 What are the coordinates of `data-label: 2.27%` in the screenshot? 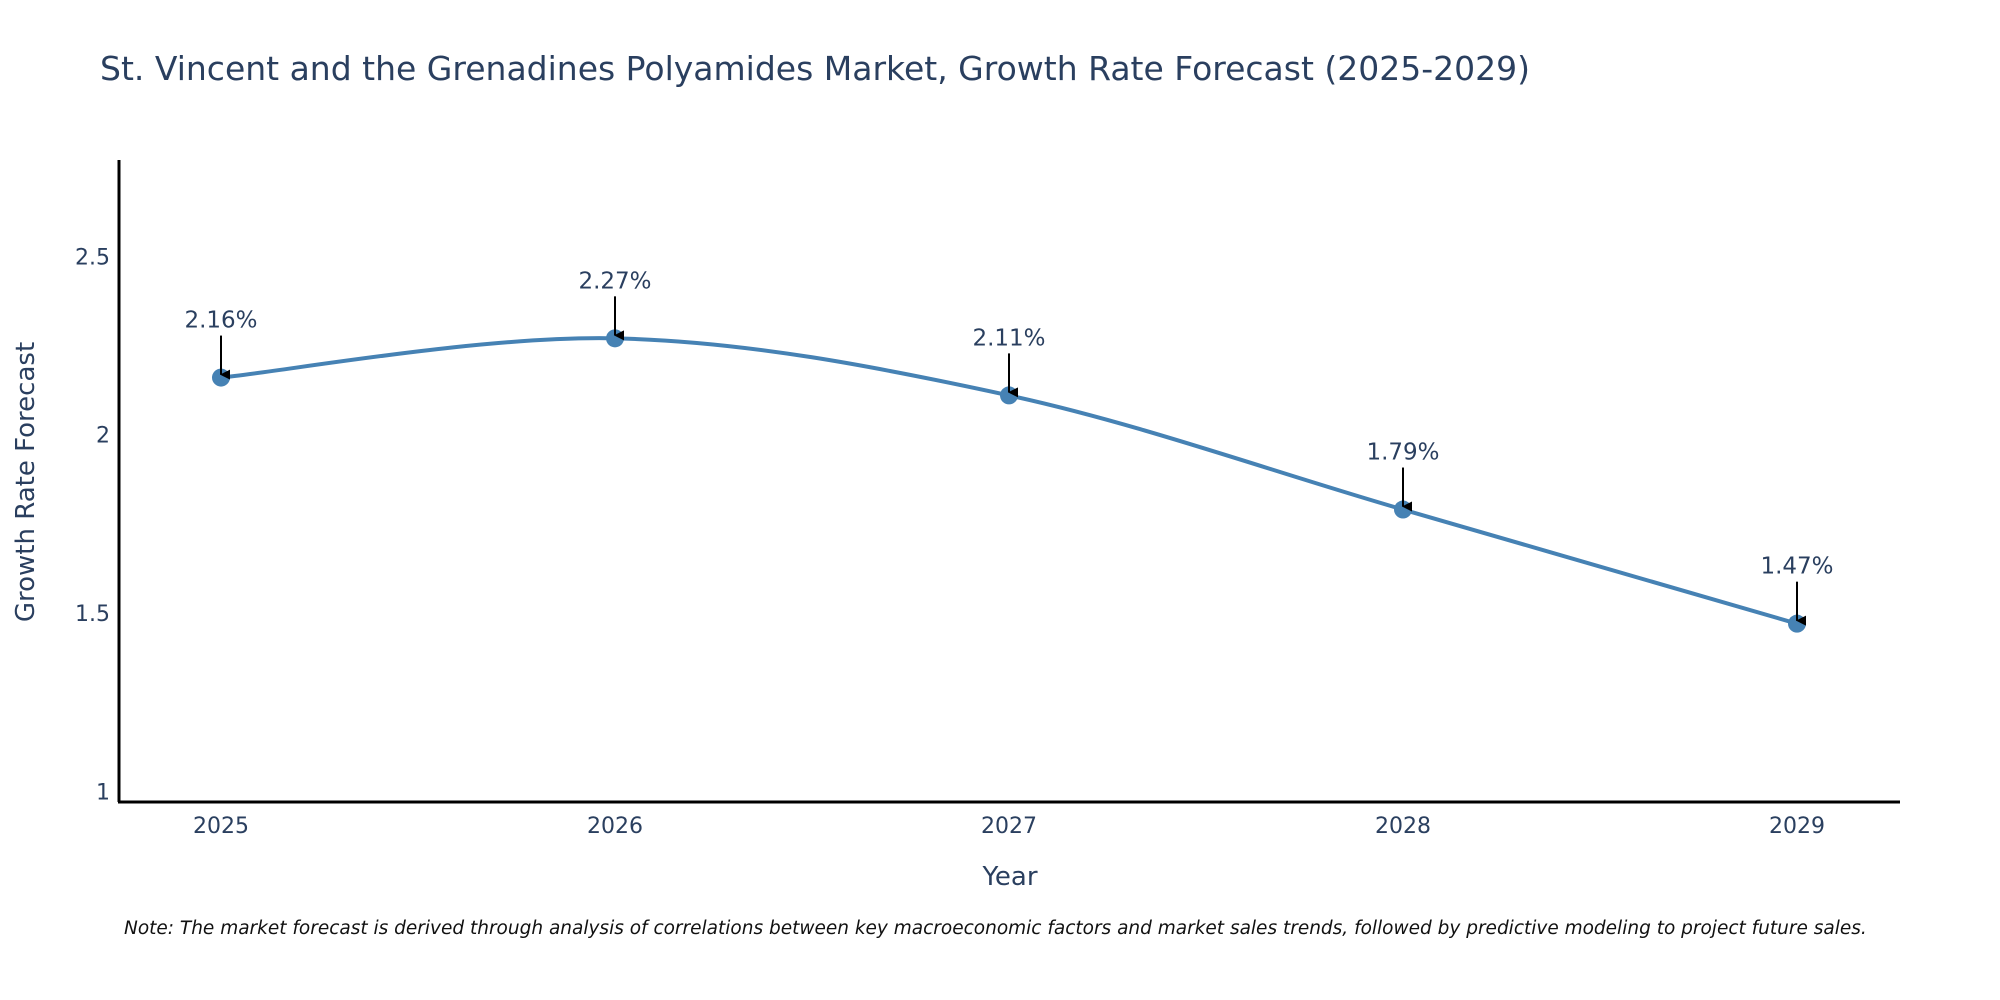 It's located at (614, 281).